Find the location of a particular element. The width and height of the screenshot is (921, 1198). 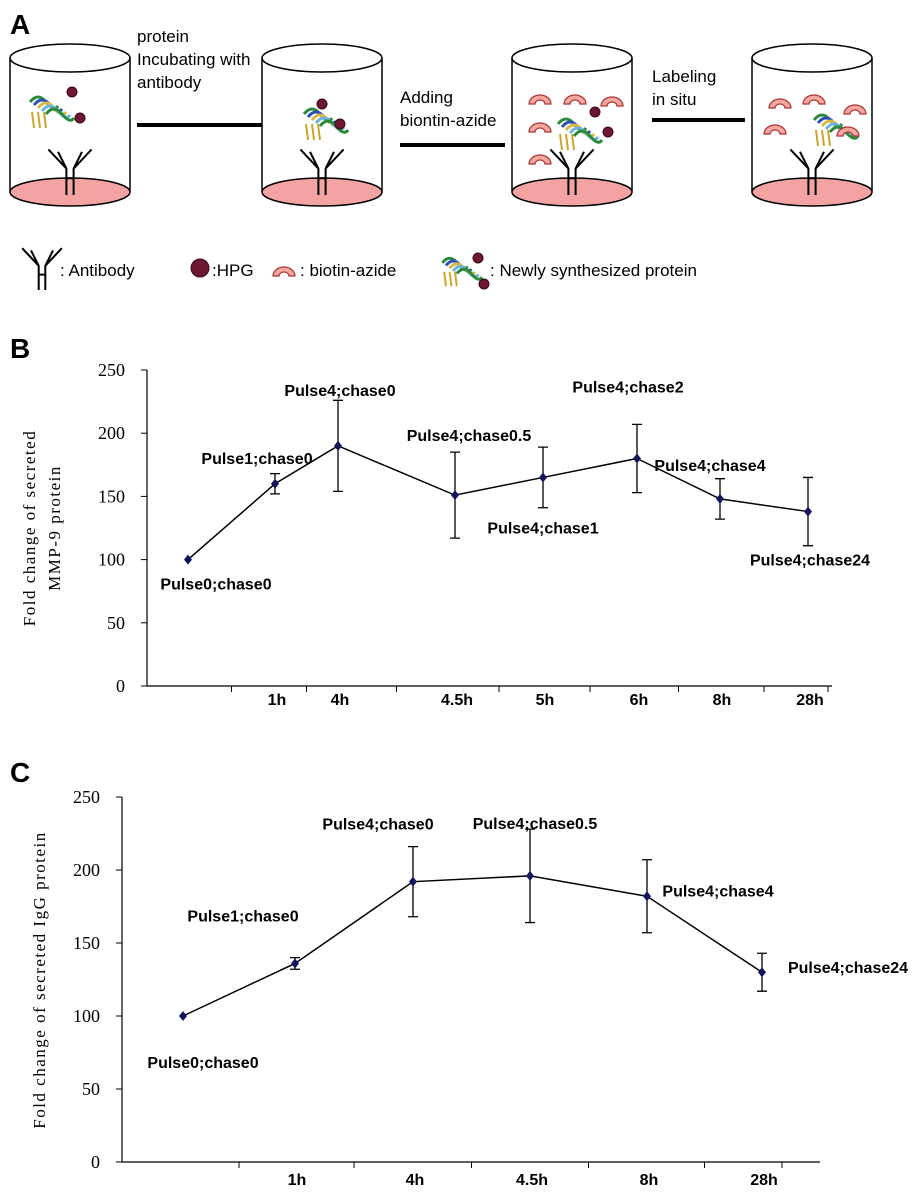

step-label: Incubating with is located at coordinates (193, 59).